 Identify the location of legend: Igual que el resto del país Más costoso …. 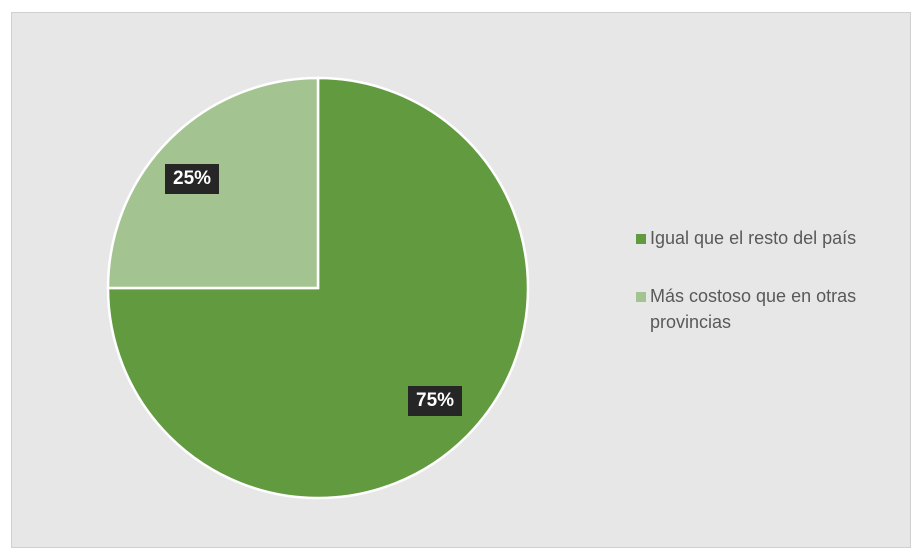
(771, 296).